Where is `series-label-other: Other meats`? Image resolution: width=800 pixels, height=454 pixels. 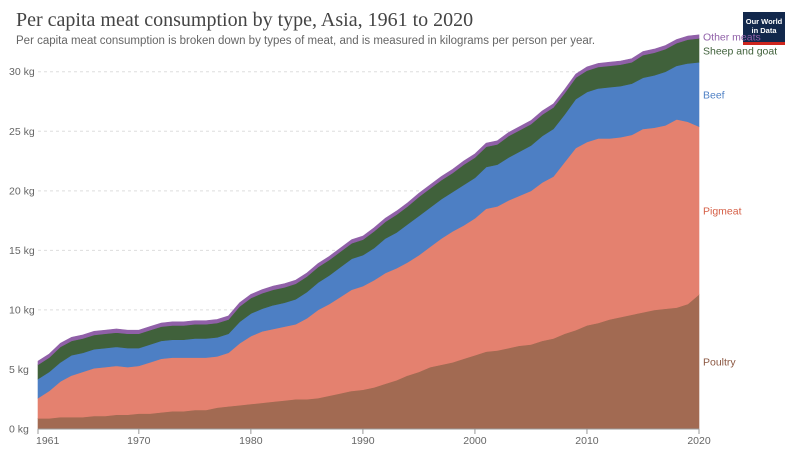
series-label-other: Other meats is located at coordinates (732, 38).